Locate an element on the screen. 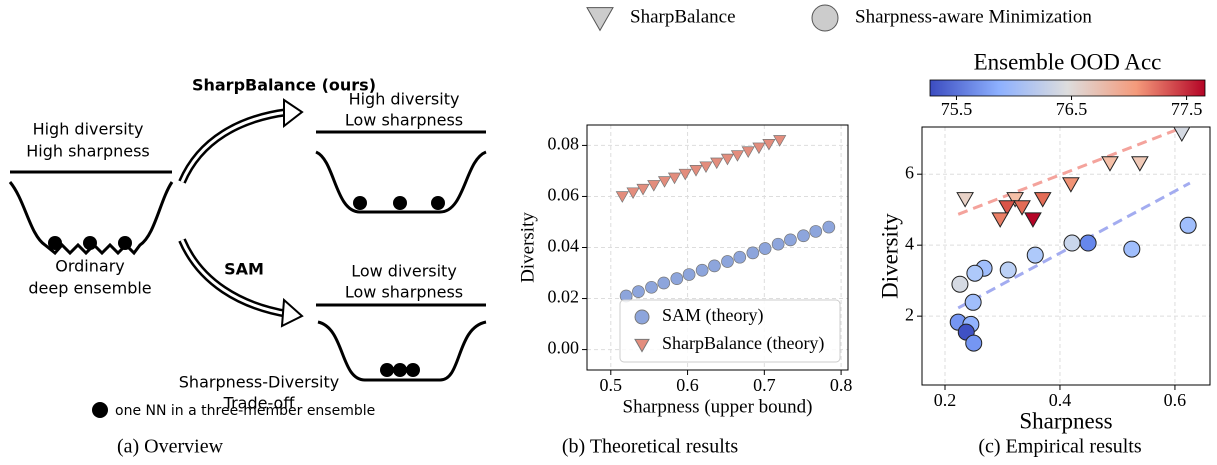  y-tick-label: 0.08 is located at coordinates (564, 144).